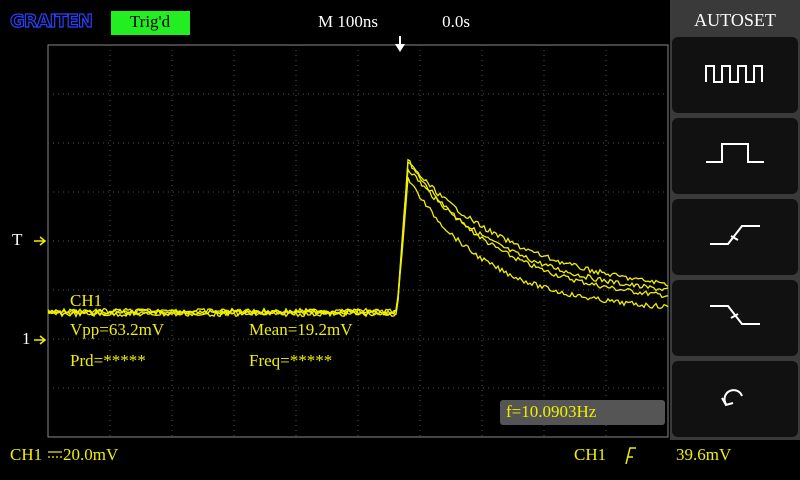  What do you see at coordinates (732, 398) in the screenshot?
I see `icon-undo` at bounding box center [732, 398].